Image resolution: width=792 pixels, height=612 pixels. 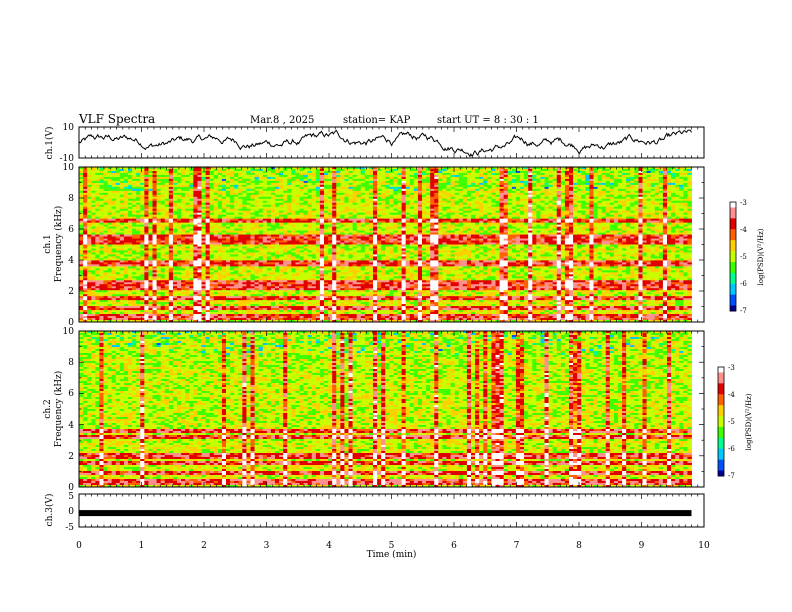 I want to click on cb1-tick-m7: -7, so click(x=743, y=311).